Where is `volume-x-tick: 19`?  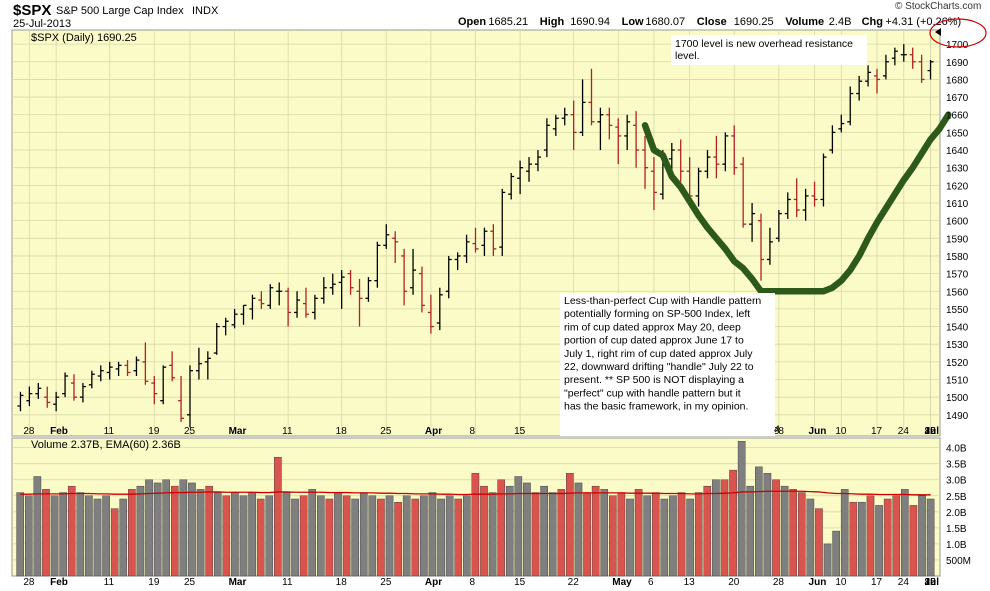
volume-x-tick: 19 is located at coordinates (154, 582).